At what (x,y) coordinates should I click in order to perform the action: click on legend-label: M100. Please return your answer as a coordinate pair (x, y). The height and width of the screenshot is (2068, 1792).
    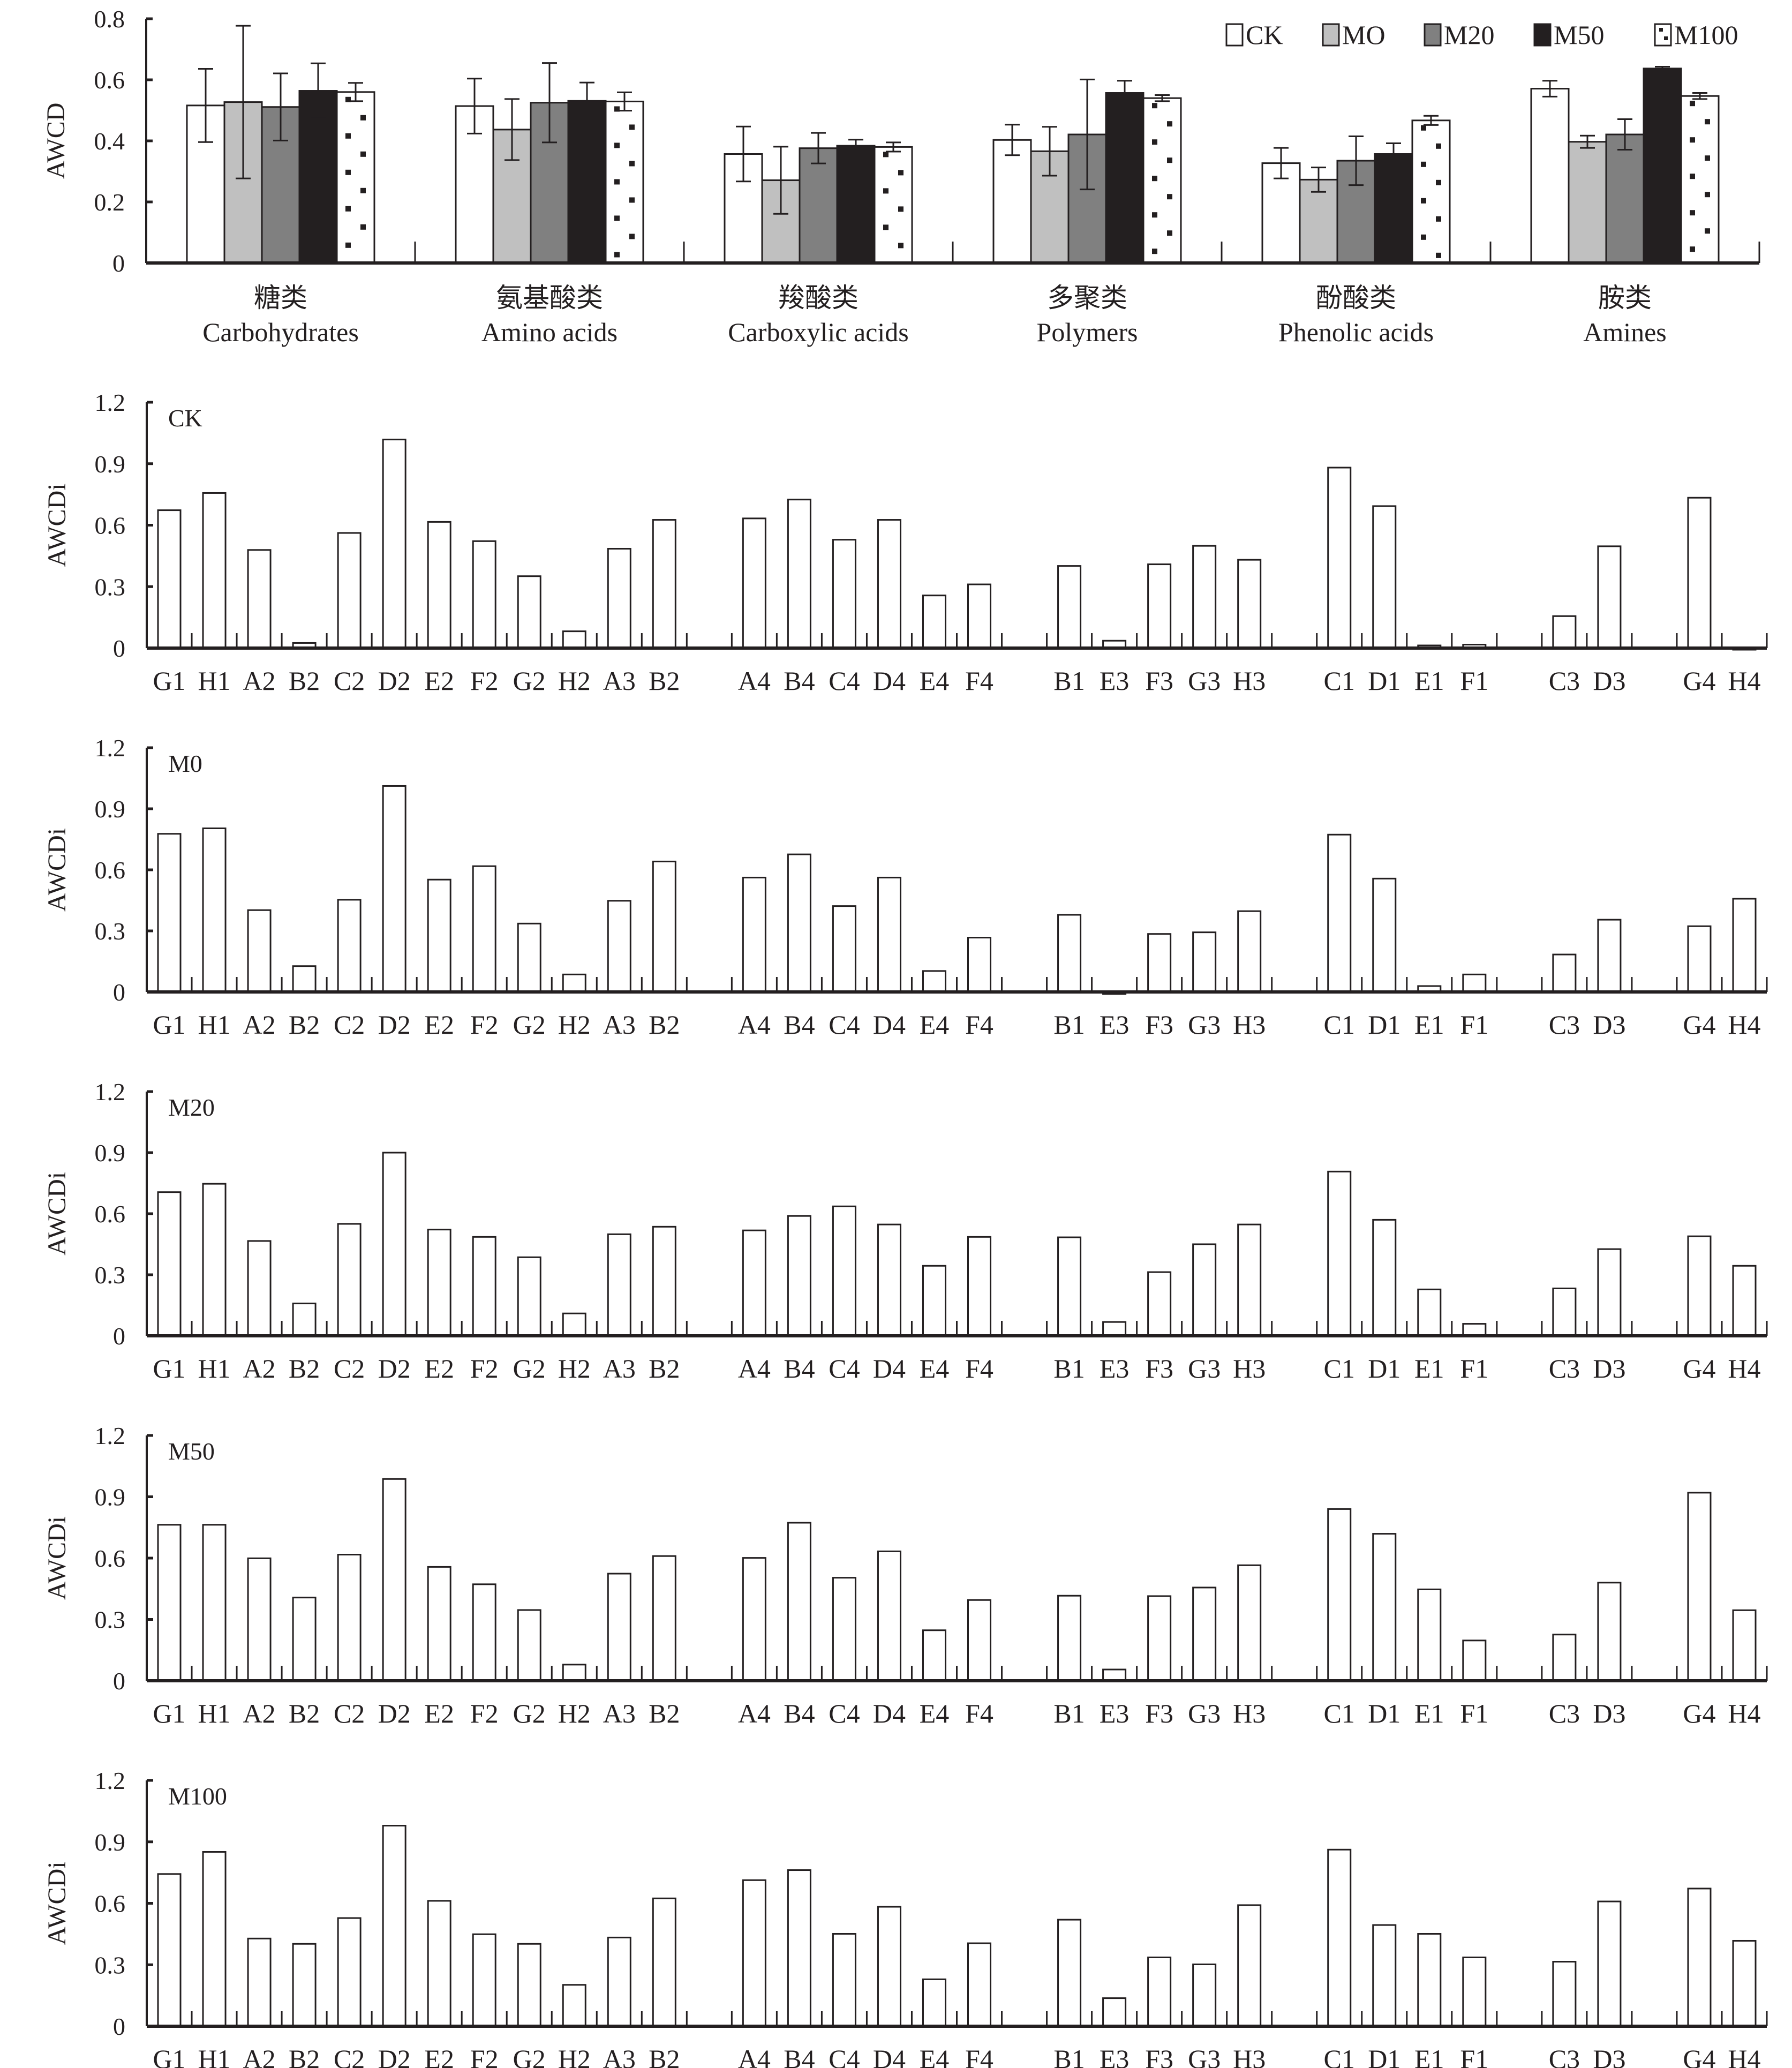
    Looking at the image, I should click on (1706, 35).